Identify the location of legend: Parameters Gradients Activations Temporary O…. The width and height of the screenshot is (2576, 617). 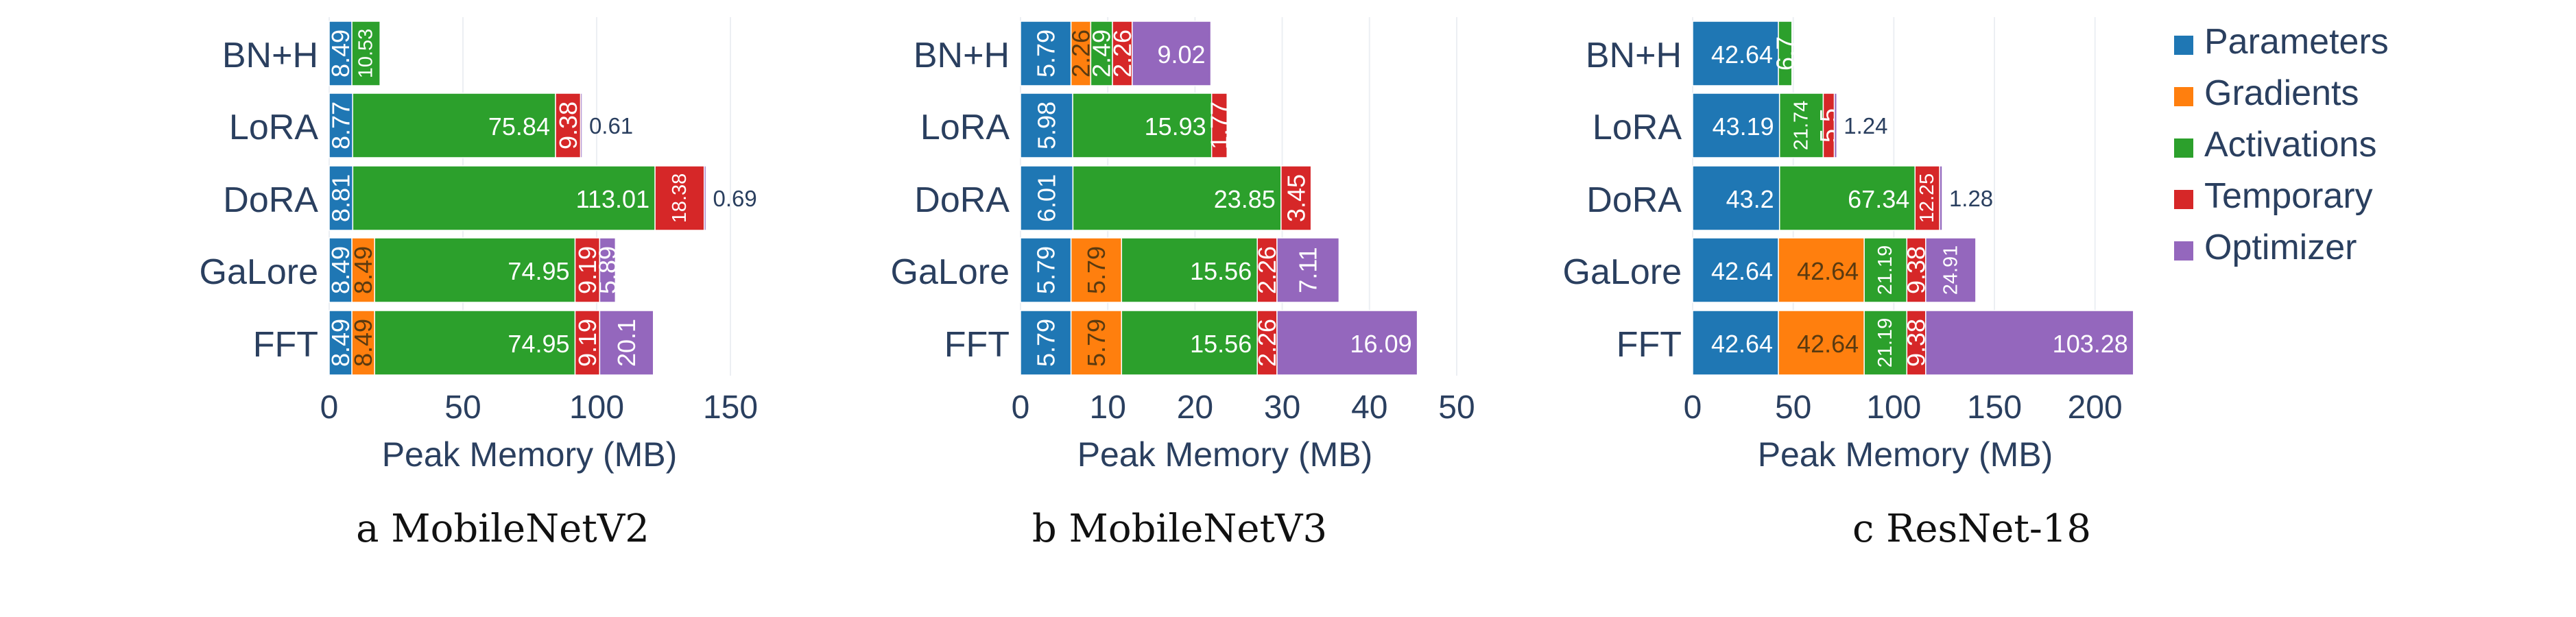
(2281, 144).